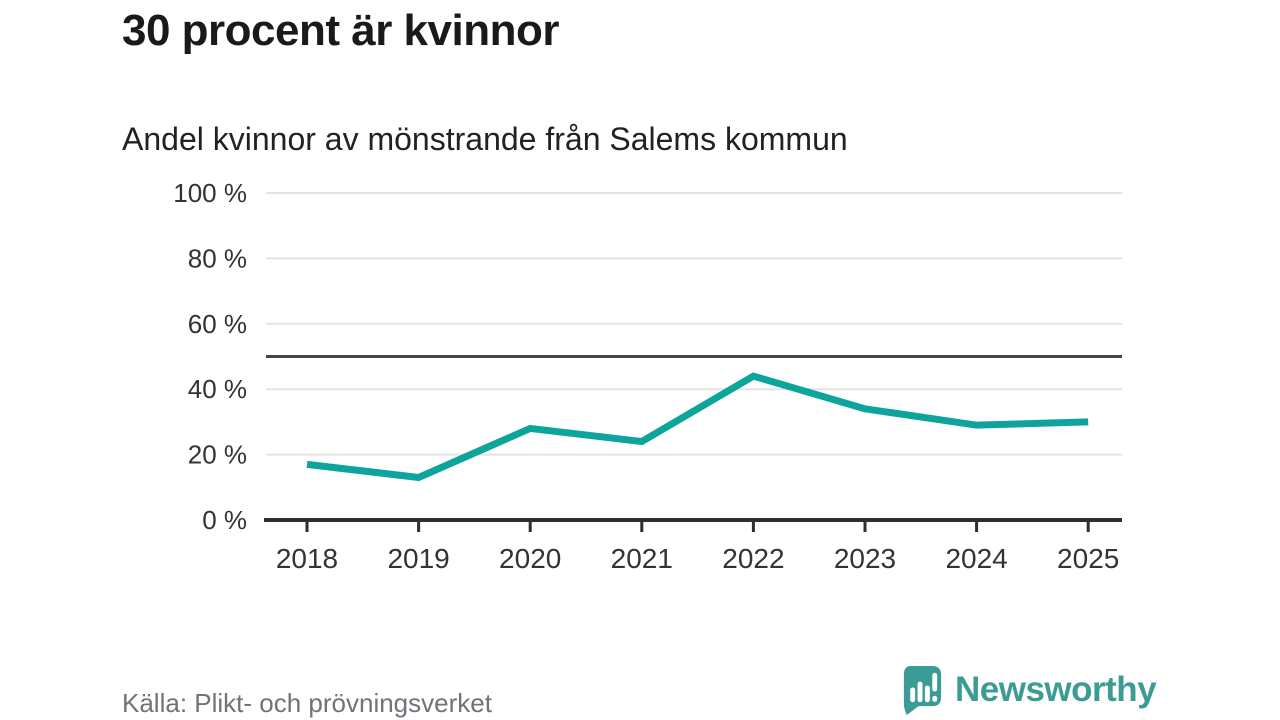  What do you see at coordinates (753, 558) in the screenshot?
I see `x-axis-label: 2022` at bounding box center [753, 558].